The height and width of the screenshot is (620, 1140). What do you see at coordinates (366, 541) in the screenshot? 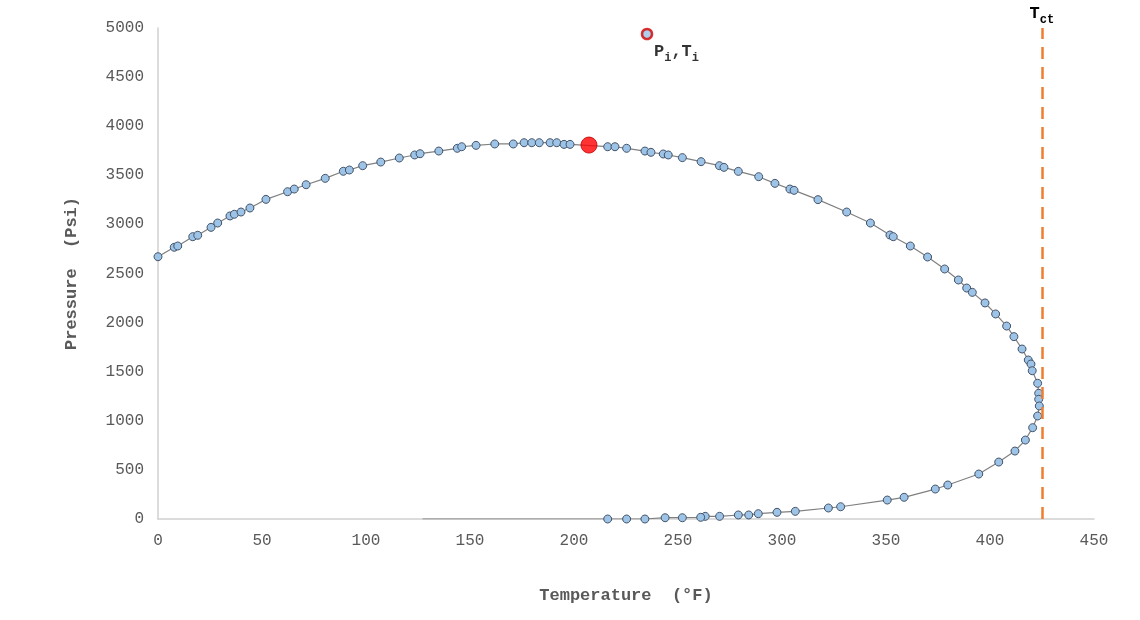
I see `x-tick-label: 100` at bounding box center [366, 541].